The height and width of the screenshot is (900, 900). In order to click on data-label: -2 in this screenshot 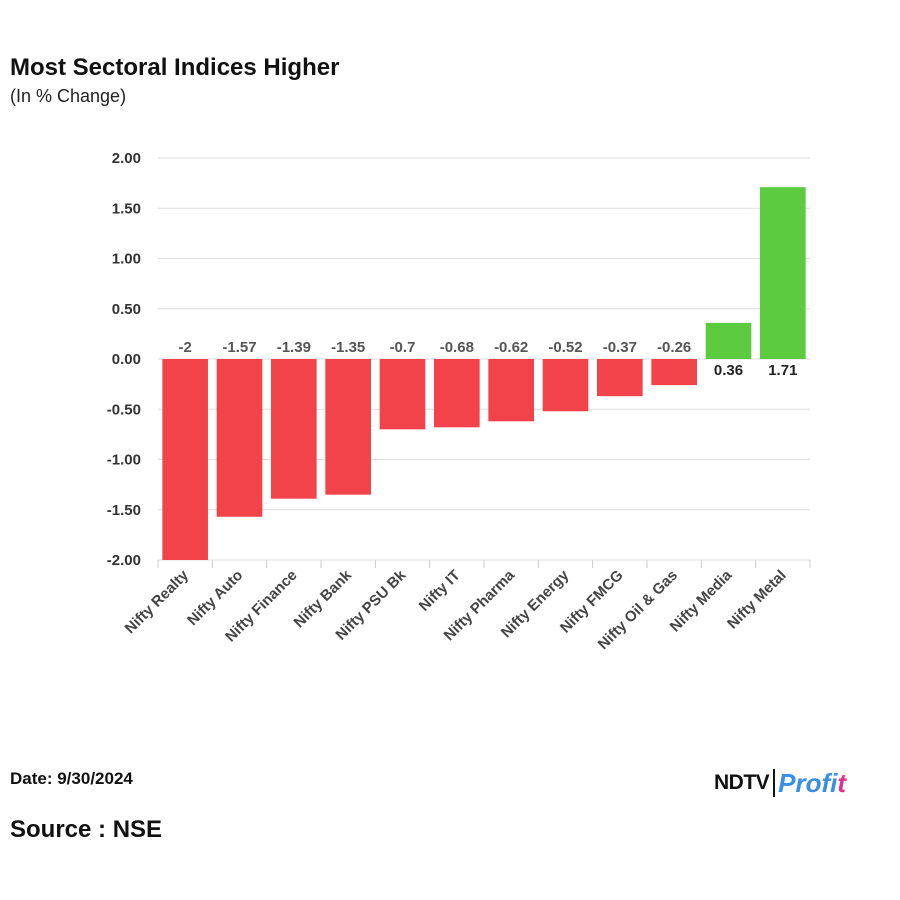, I will do `click(184, 347)`.